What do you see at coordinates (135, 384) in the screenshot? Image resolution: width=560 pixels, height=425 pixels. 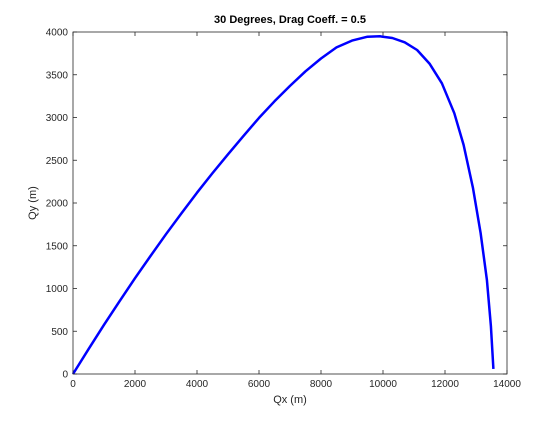 I see `x-tick-label: 2000` at bounding box center [135, 384].